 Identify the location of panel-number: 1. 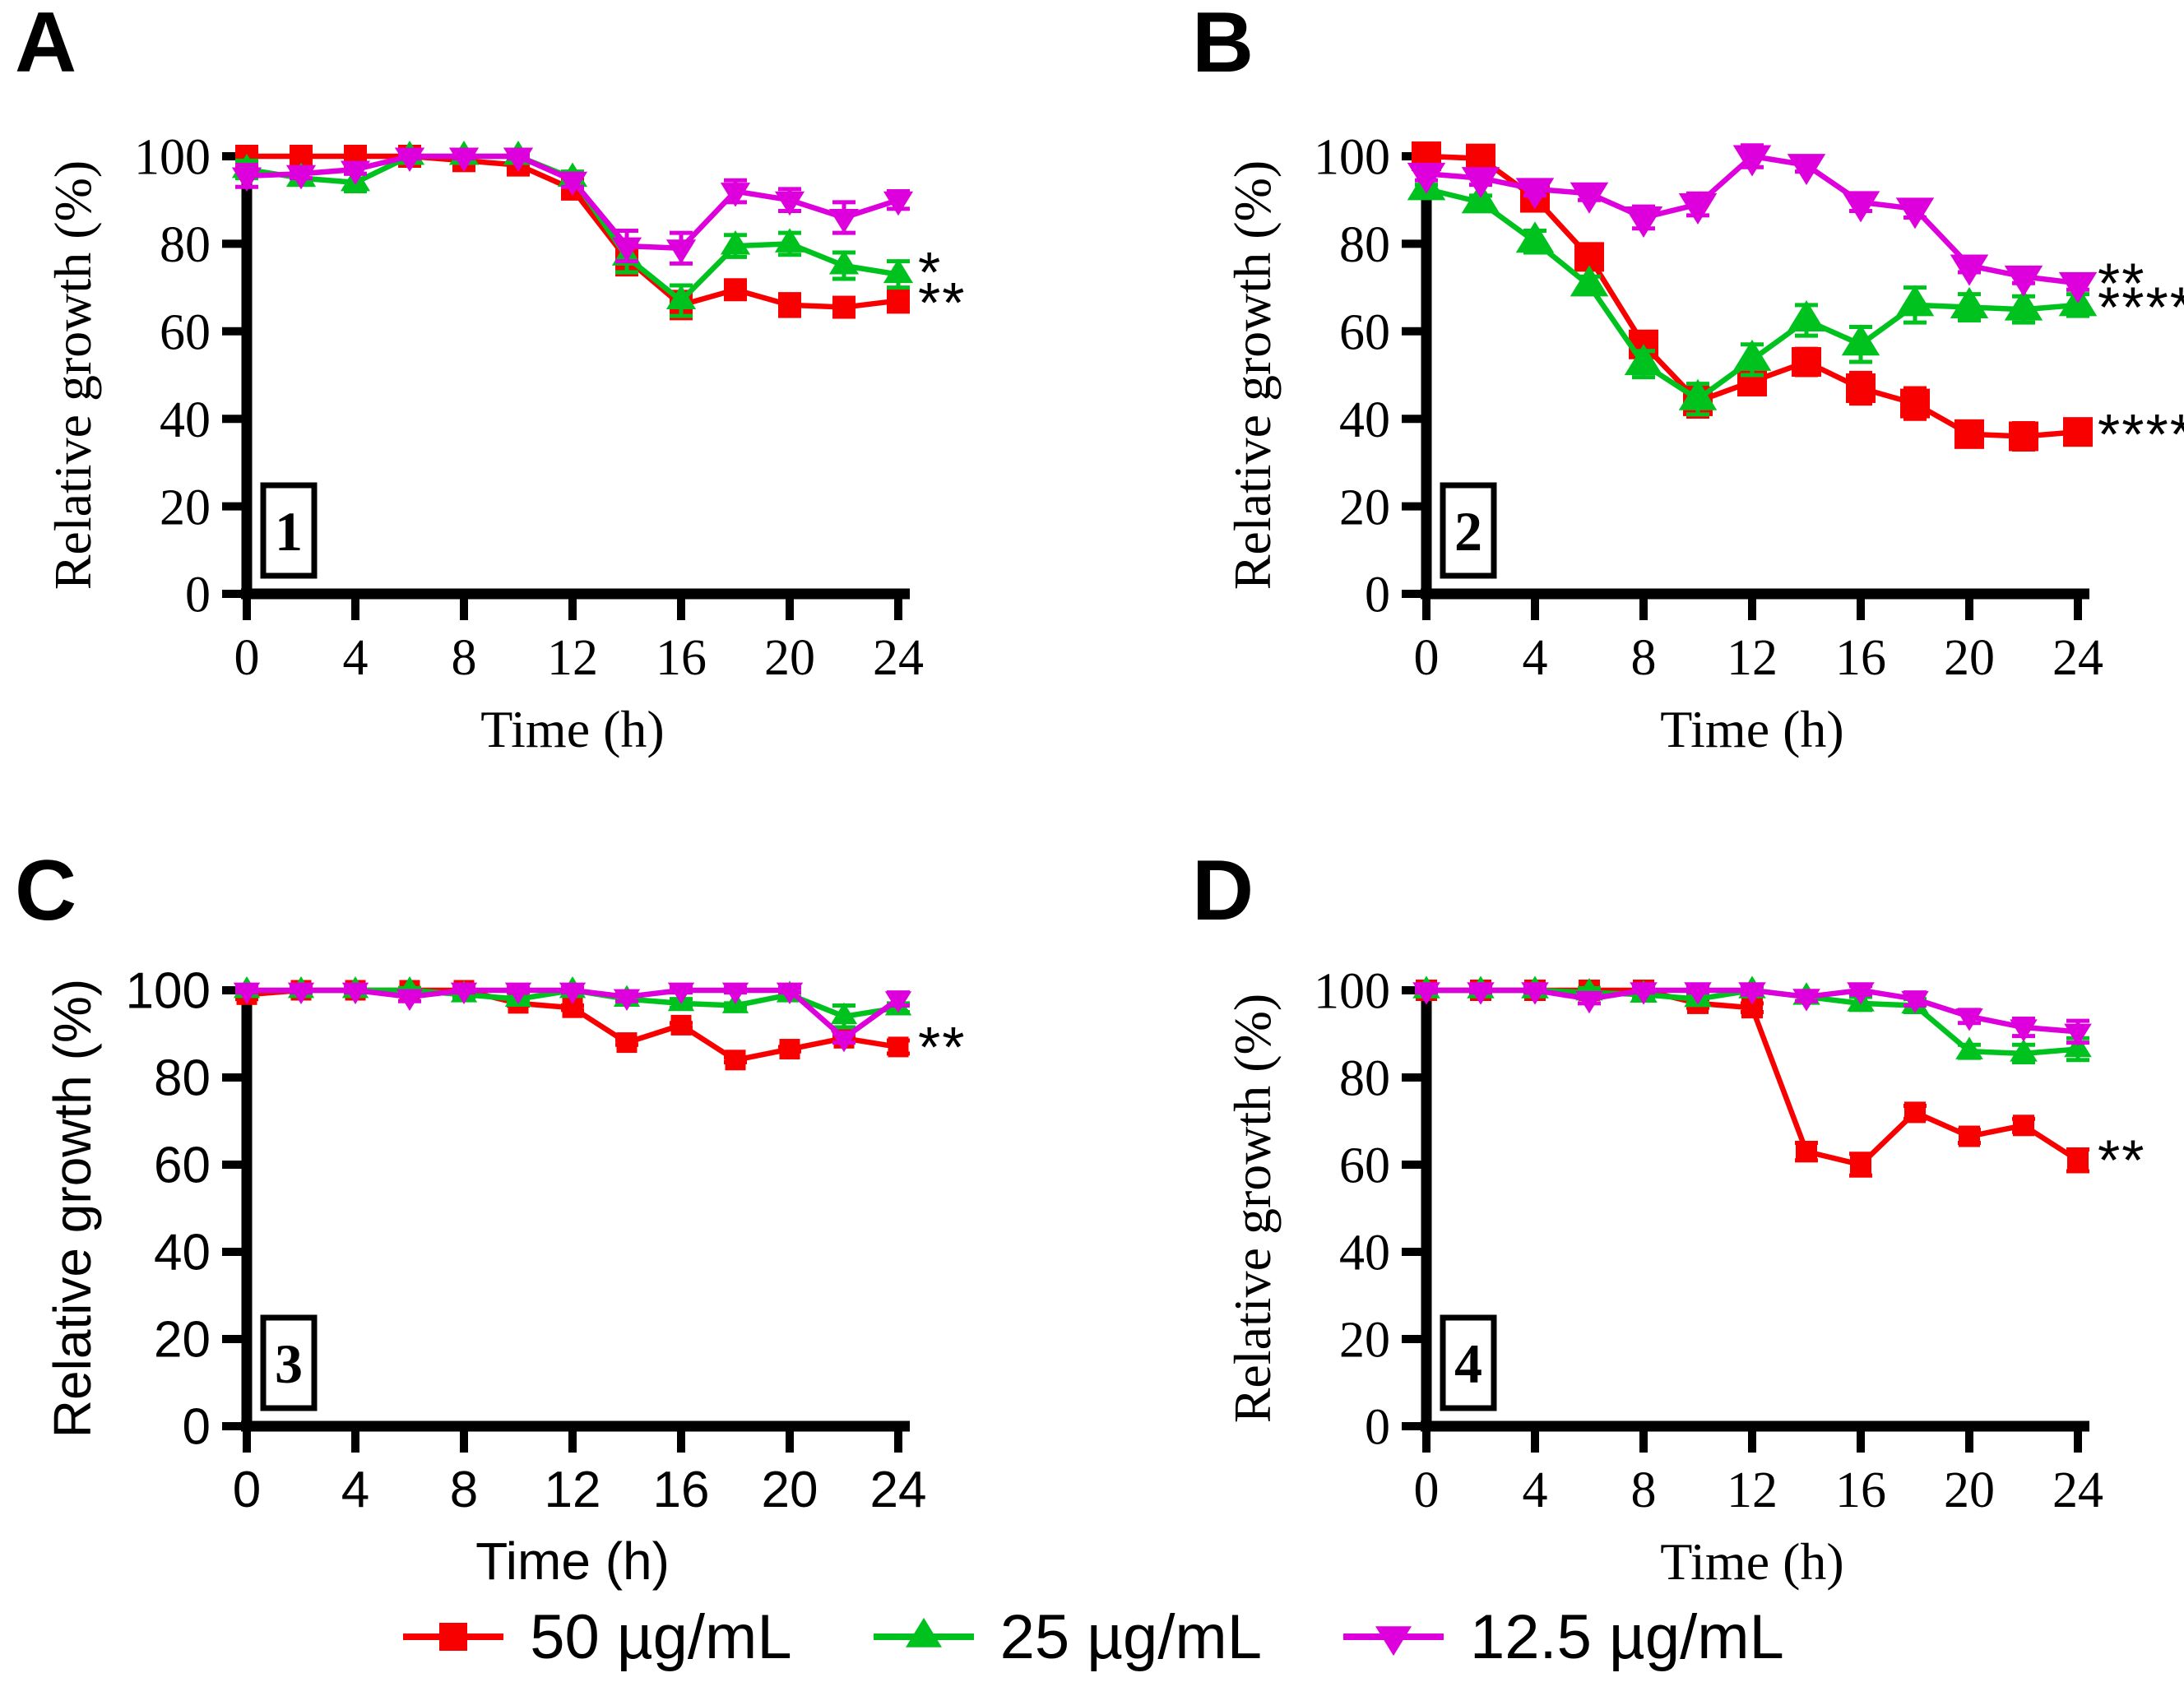
(289, 532).